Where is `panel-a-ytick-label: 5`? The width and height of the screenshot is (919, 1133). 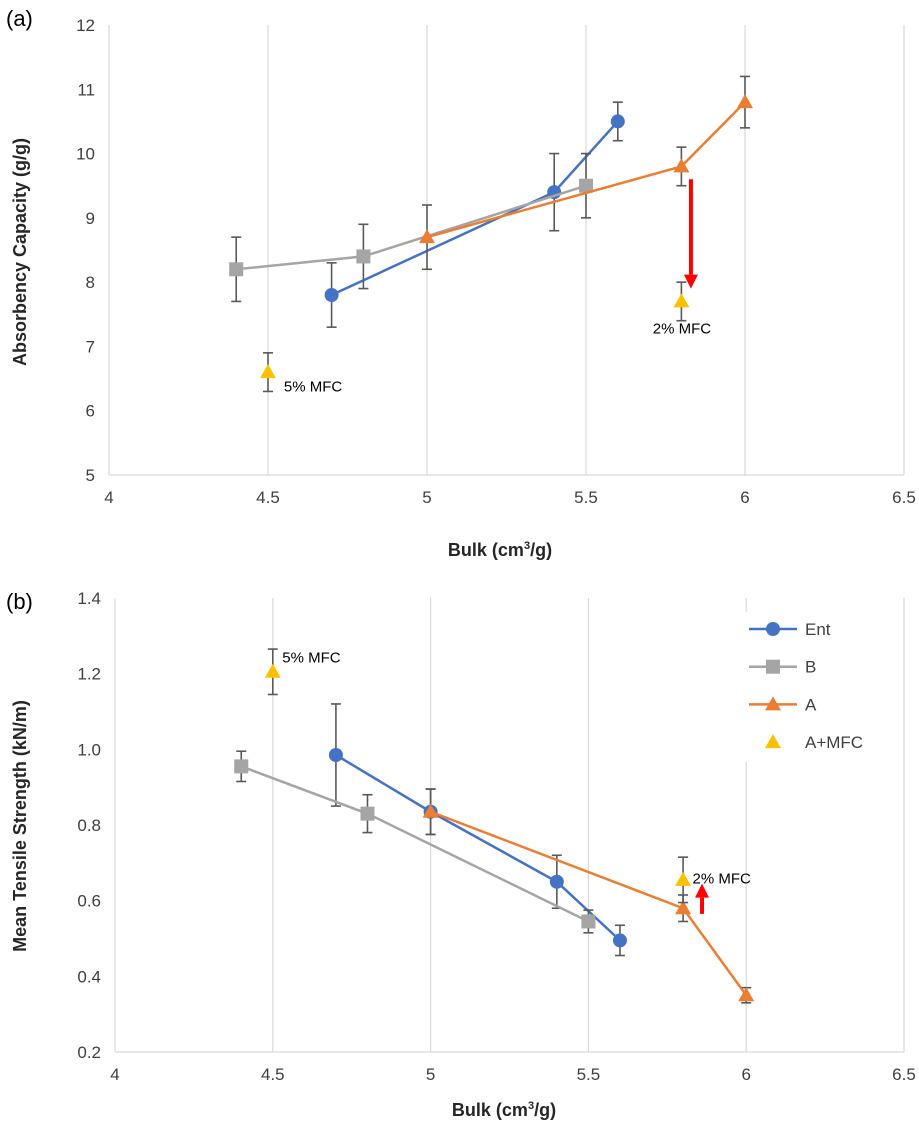
panel-a-ytick-label: 5 is located at coordinates (90, 475).